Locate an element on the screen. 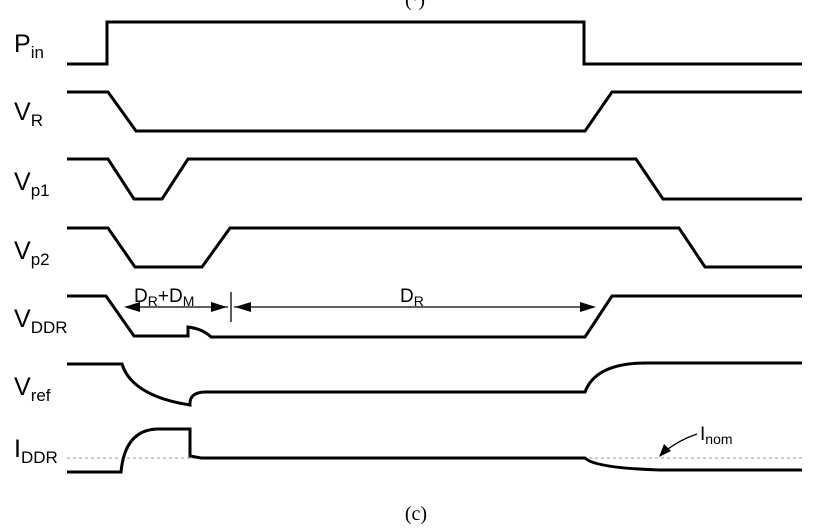 Image resolution: width=832 pixels, height=530 pixels. dr-arrowhead-right is located at coordinates (588, 307).